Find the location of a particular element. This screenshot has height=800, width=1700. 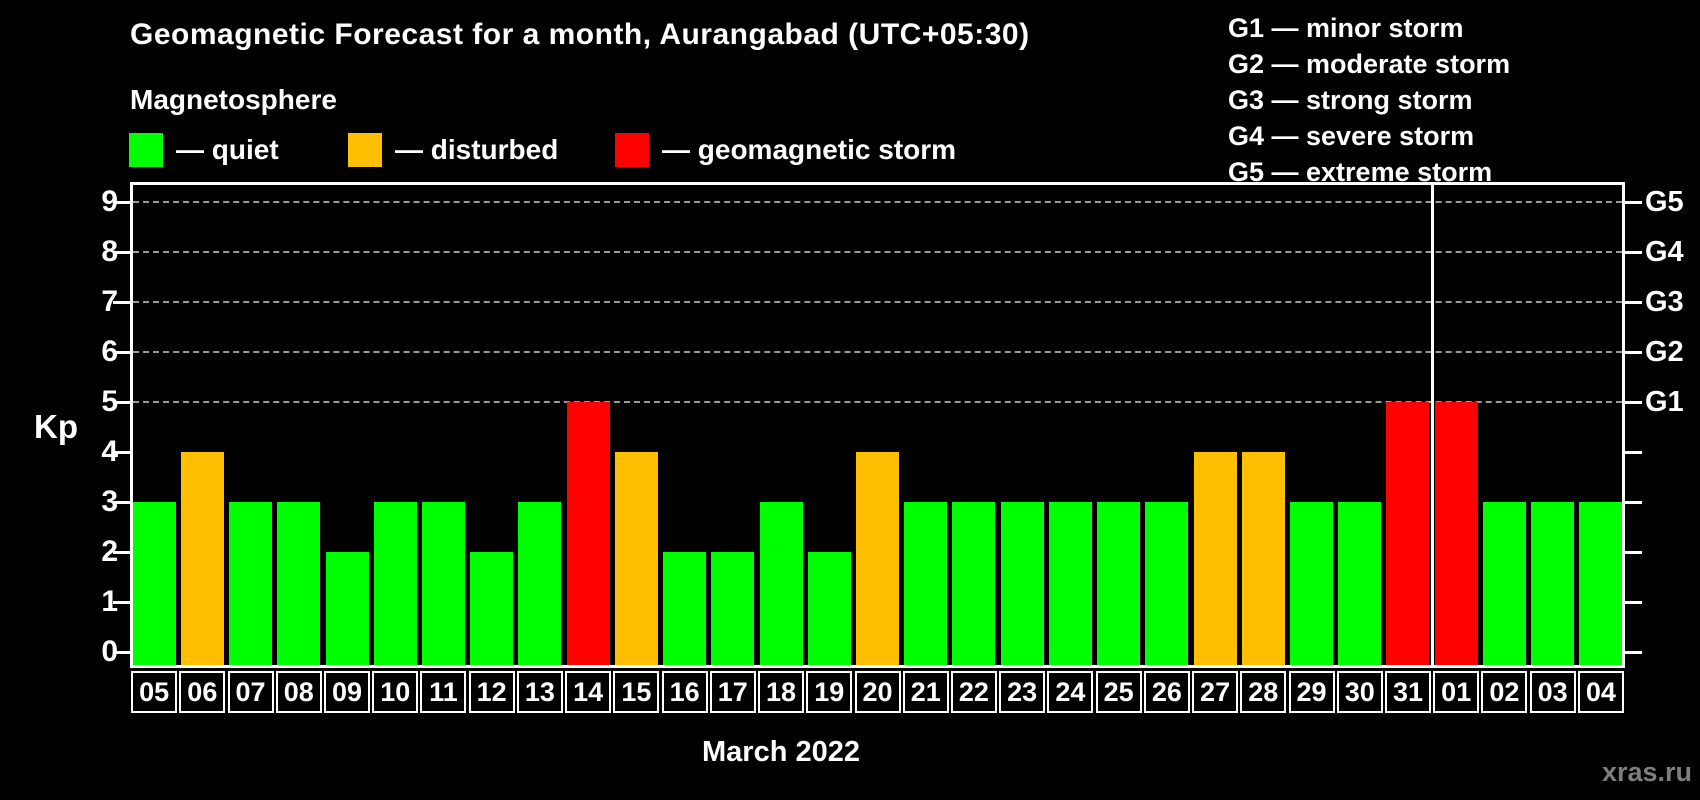

g-scale-label-G4: G4 is located at coordinates (1664, 252).